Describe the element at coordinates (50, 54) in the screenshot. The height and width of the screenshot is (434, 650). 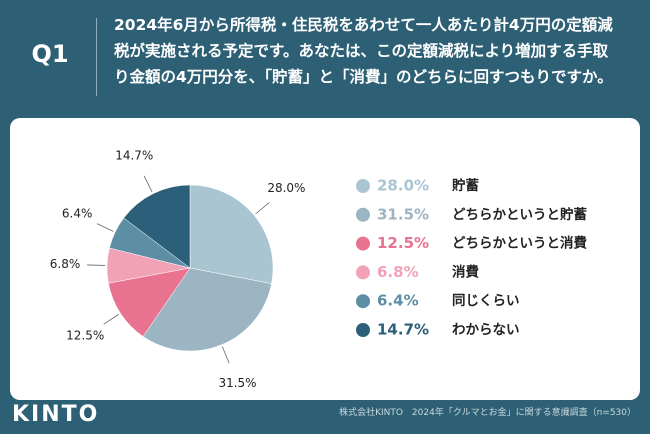
I see `question-label: Q1` at that location.